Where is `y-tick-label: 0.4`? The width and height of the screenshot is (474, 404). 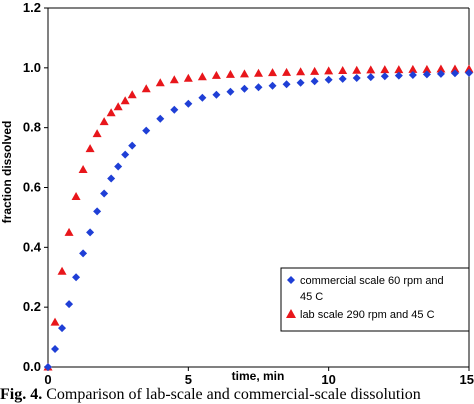
y-tick-label: 0.4 is located at coordinates (32, 246).